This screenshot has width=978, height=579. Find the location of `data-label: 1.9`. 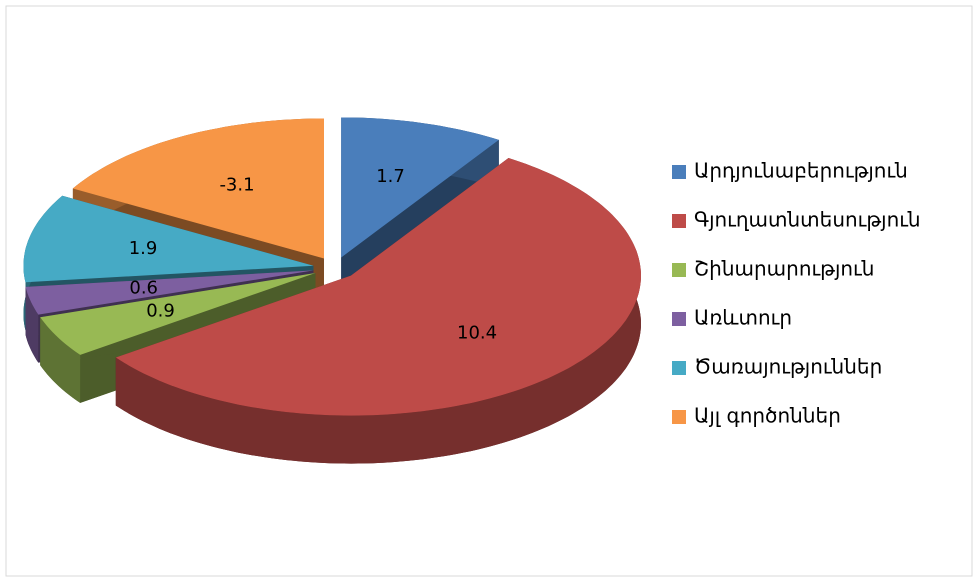

data-label: 1.9 is located at coordinates (143, 248).